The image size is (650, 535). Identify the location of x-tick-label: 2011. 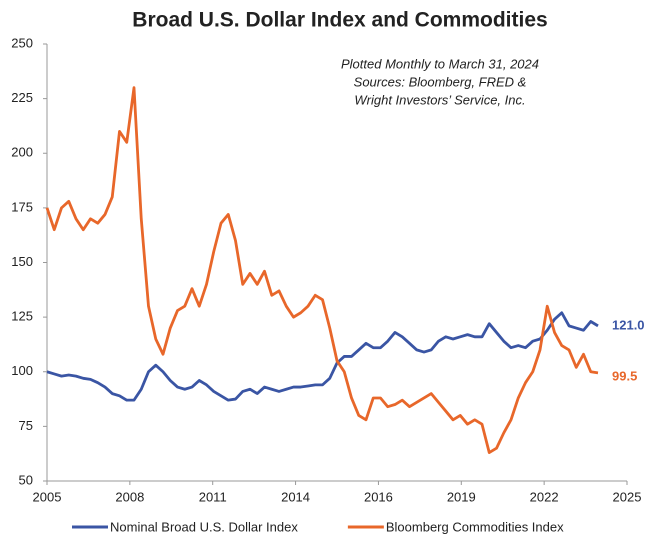
(213, 496).